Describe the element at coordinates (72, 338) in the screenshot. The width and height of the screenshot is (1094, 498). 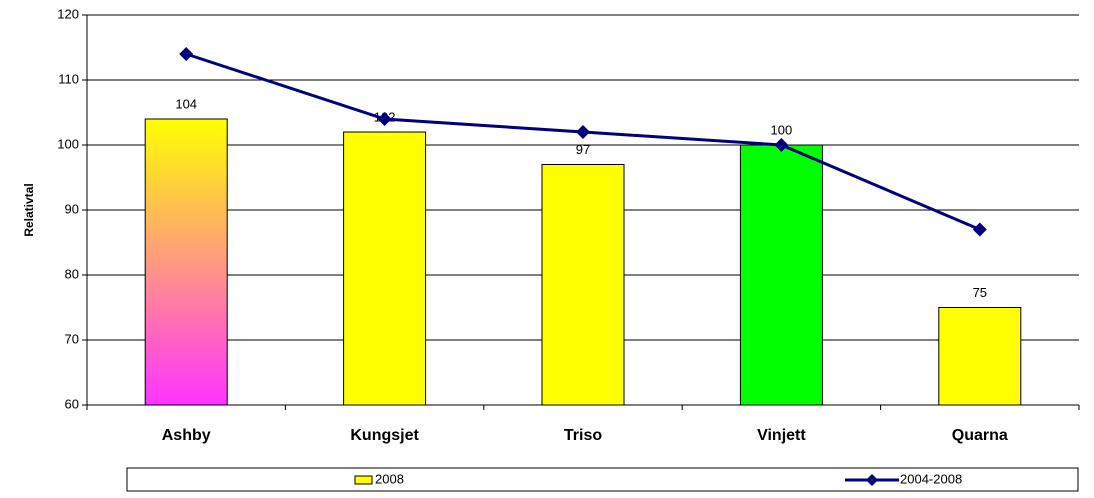
I see `y-tick-label: 70` at that location.